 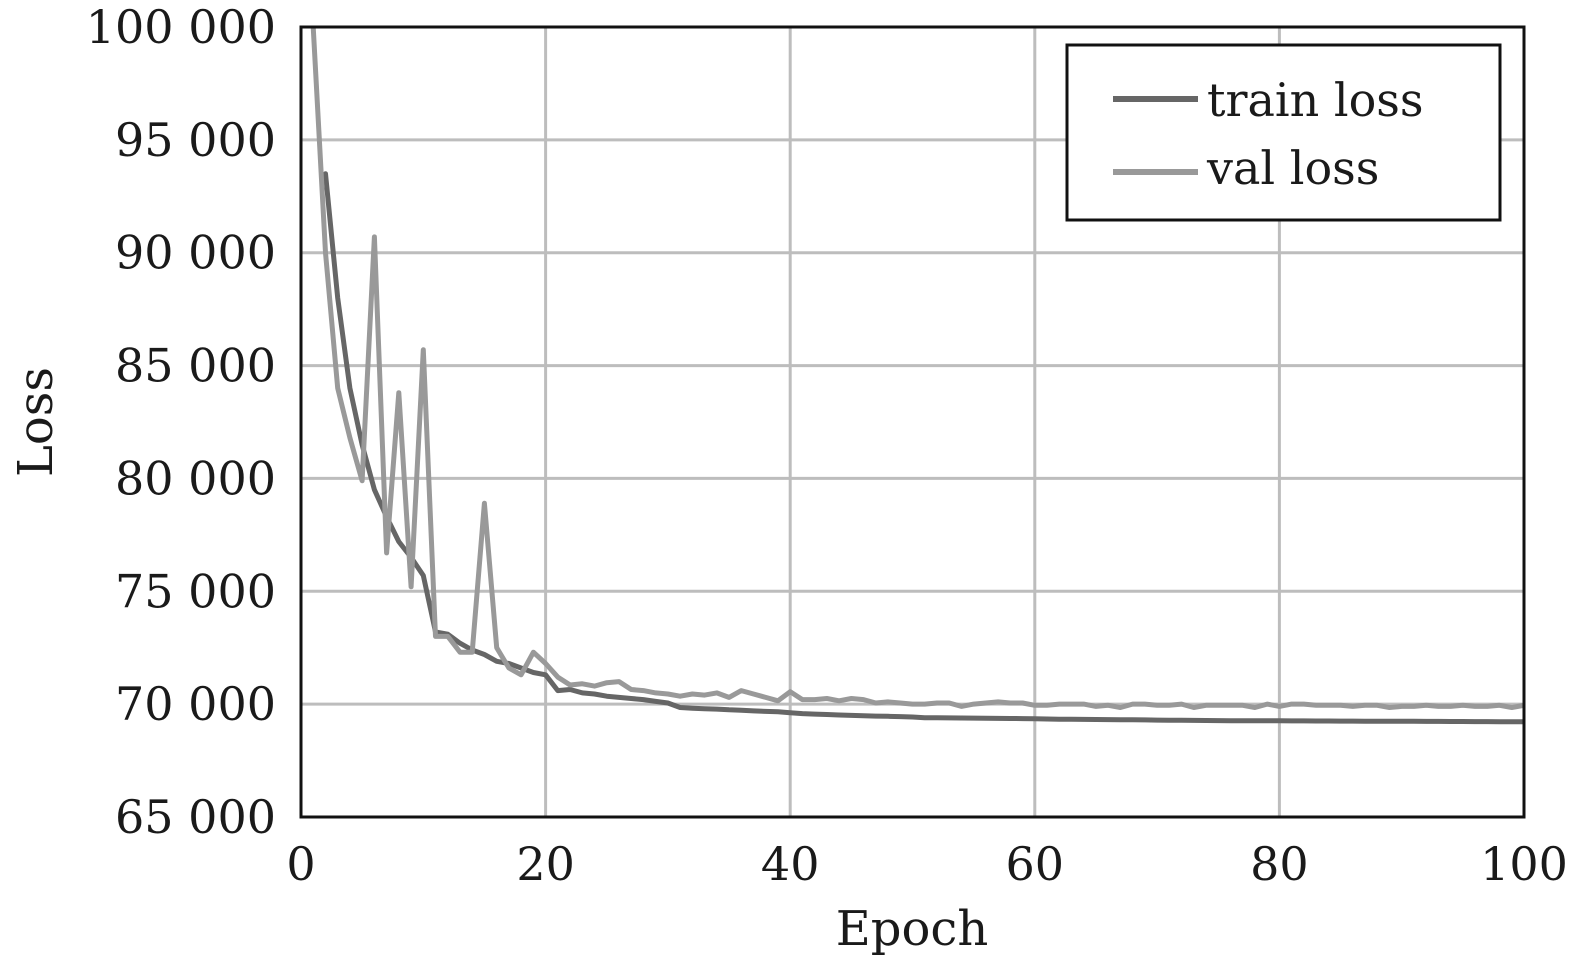 What do you see at coordinates (790, 864) in the screenshot?
I see `x-tick-label: 40` at bounding box center [790, 864].